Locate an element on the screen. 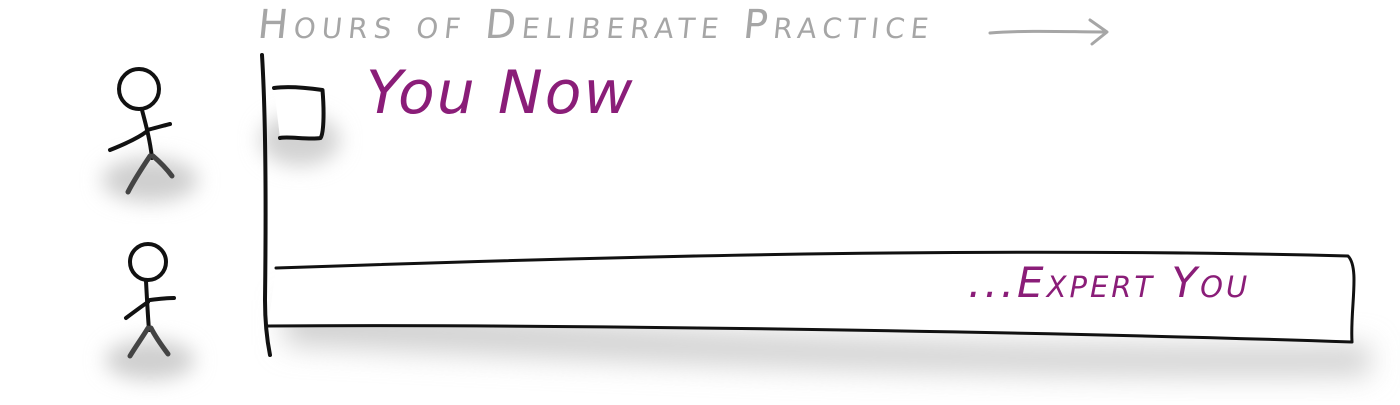 The image size is (1400, 405). vertical-axis is located at coordinates (266, 205).